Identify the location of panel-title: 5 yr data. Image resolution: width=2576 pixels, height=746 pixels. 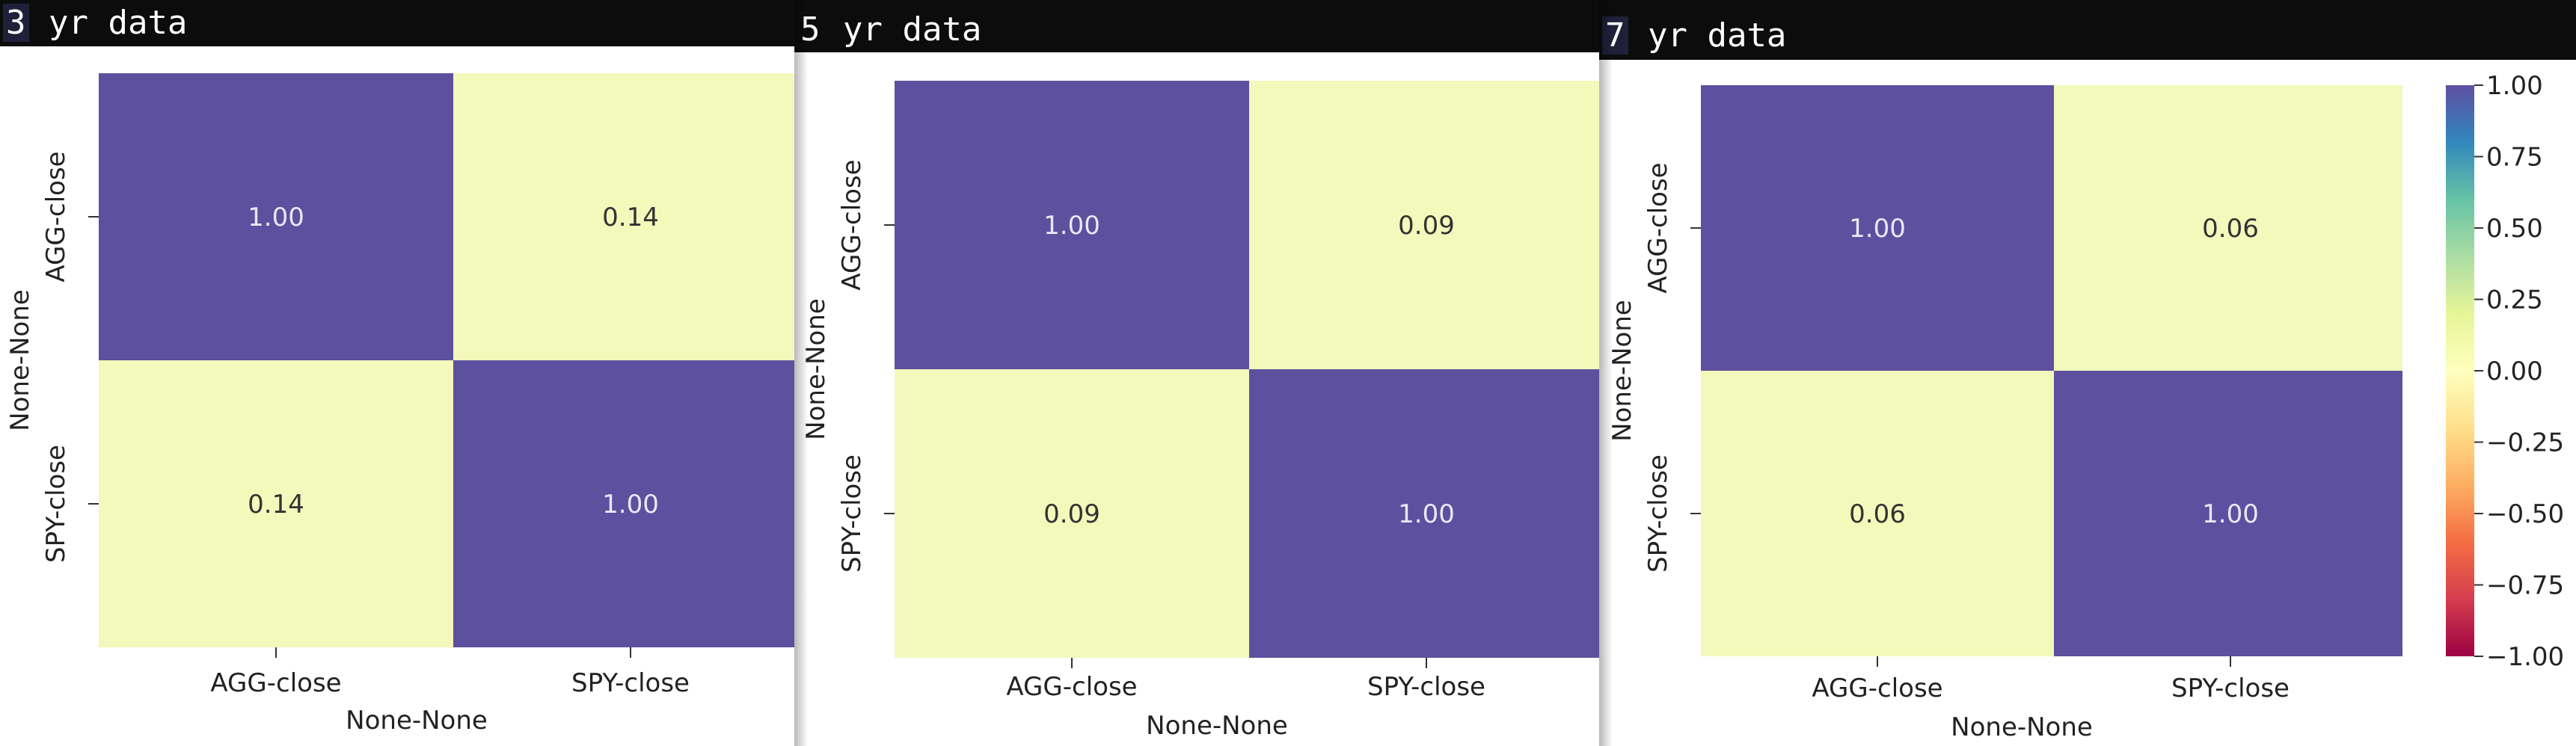
(887, 30).